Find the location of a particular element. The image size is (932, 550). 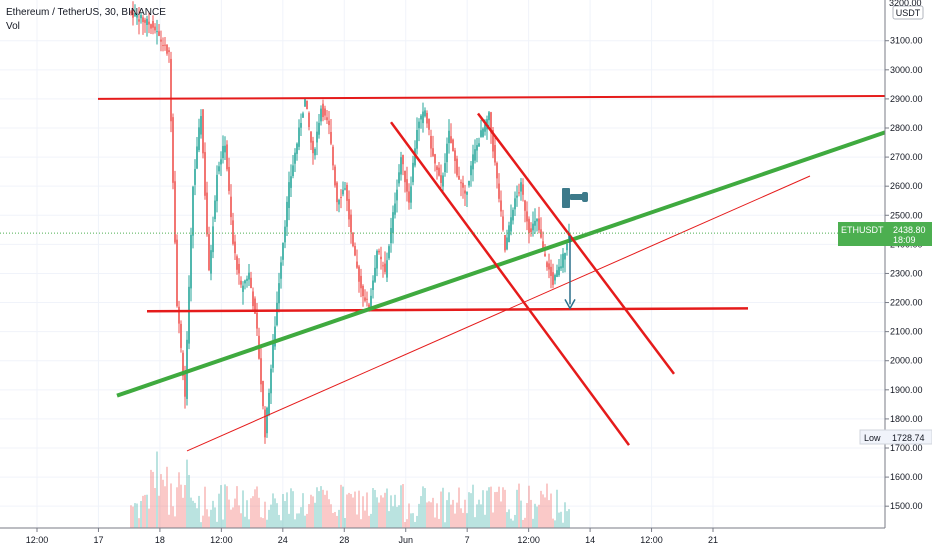

currency-badge-label: USDT is located at coordinates (908, 13).